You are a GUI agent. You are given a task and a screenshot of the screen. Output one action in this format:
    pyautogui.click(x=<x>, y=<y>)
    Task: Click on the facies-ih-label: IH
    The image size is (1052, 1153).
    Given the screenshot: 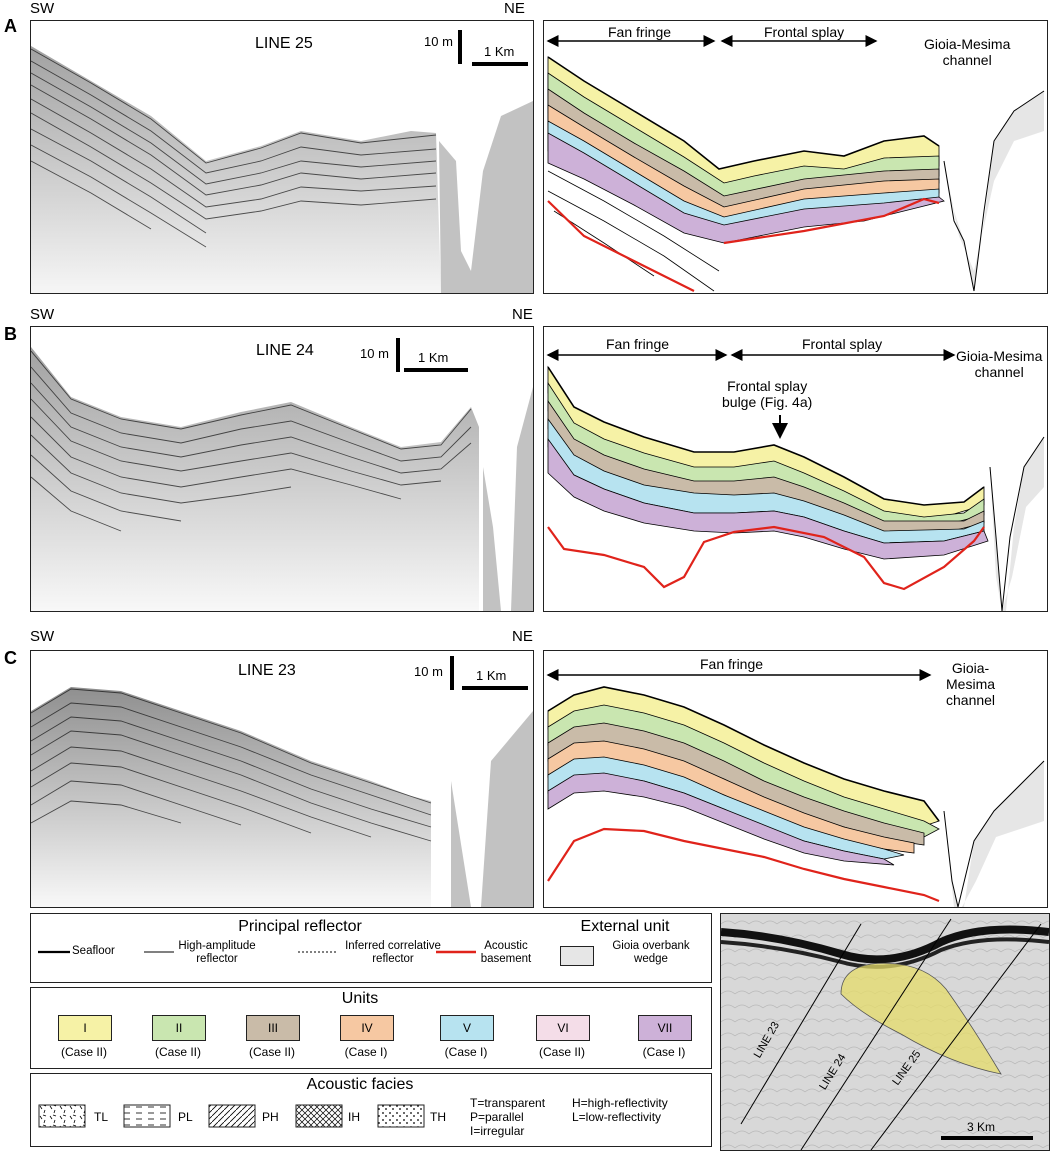 What is the action you would take?
    pyautogui.click(x=354, y=1117)
    